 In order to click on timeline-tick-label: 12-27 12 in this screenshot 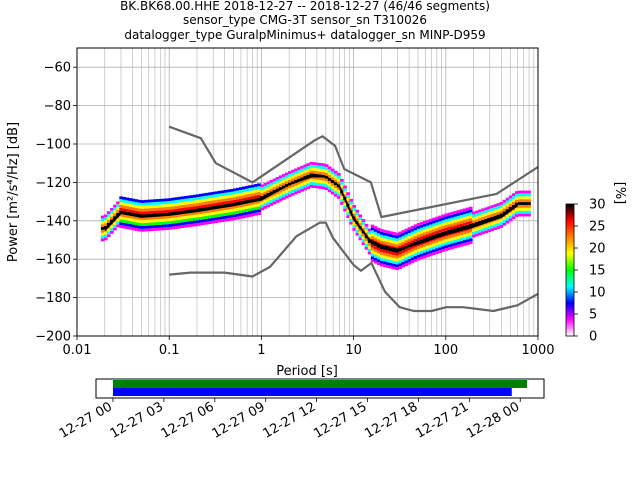, I will do `click(289, 420)`.